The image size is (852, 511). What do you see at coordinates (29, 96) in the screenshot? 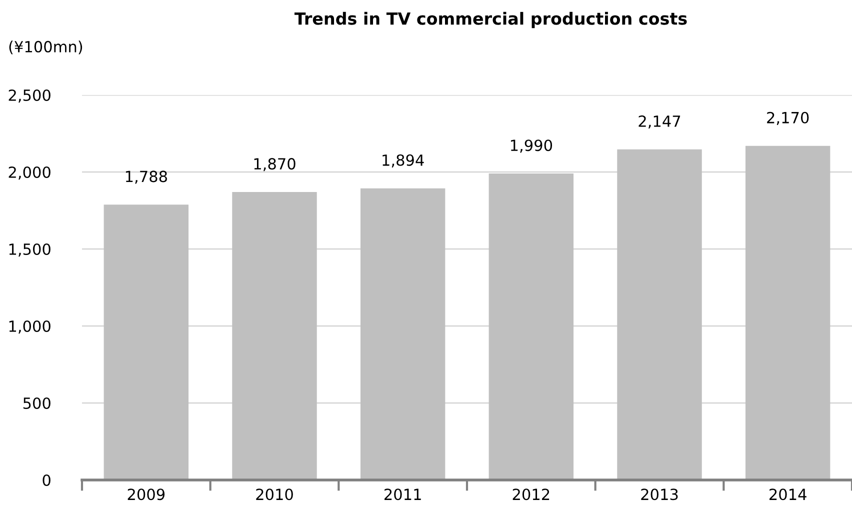
I see `y-tick-label: 2,500` at bounding box center [29, 96].